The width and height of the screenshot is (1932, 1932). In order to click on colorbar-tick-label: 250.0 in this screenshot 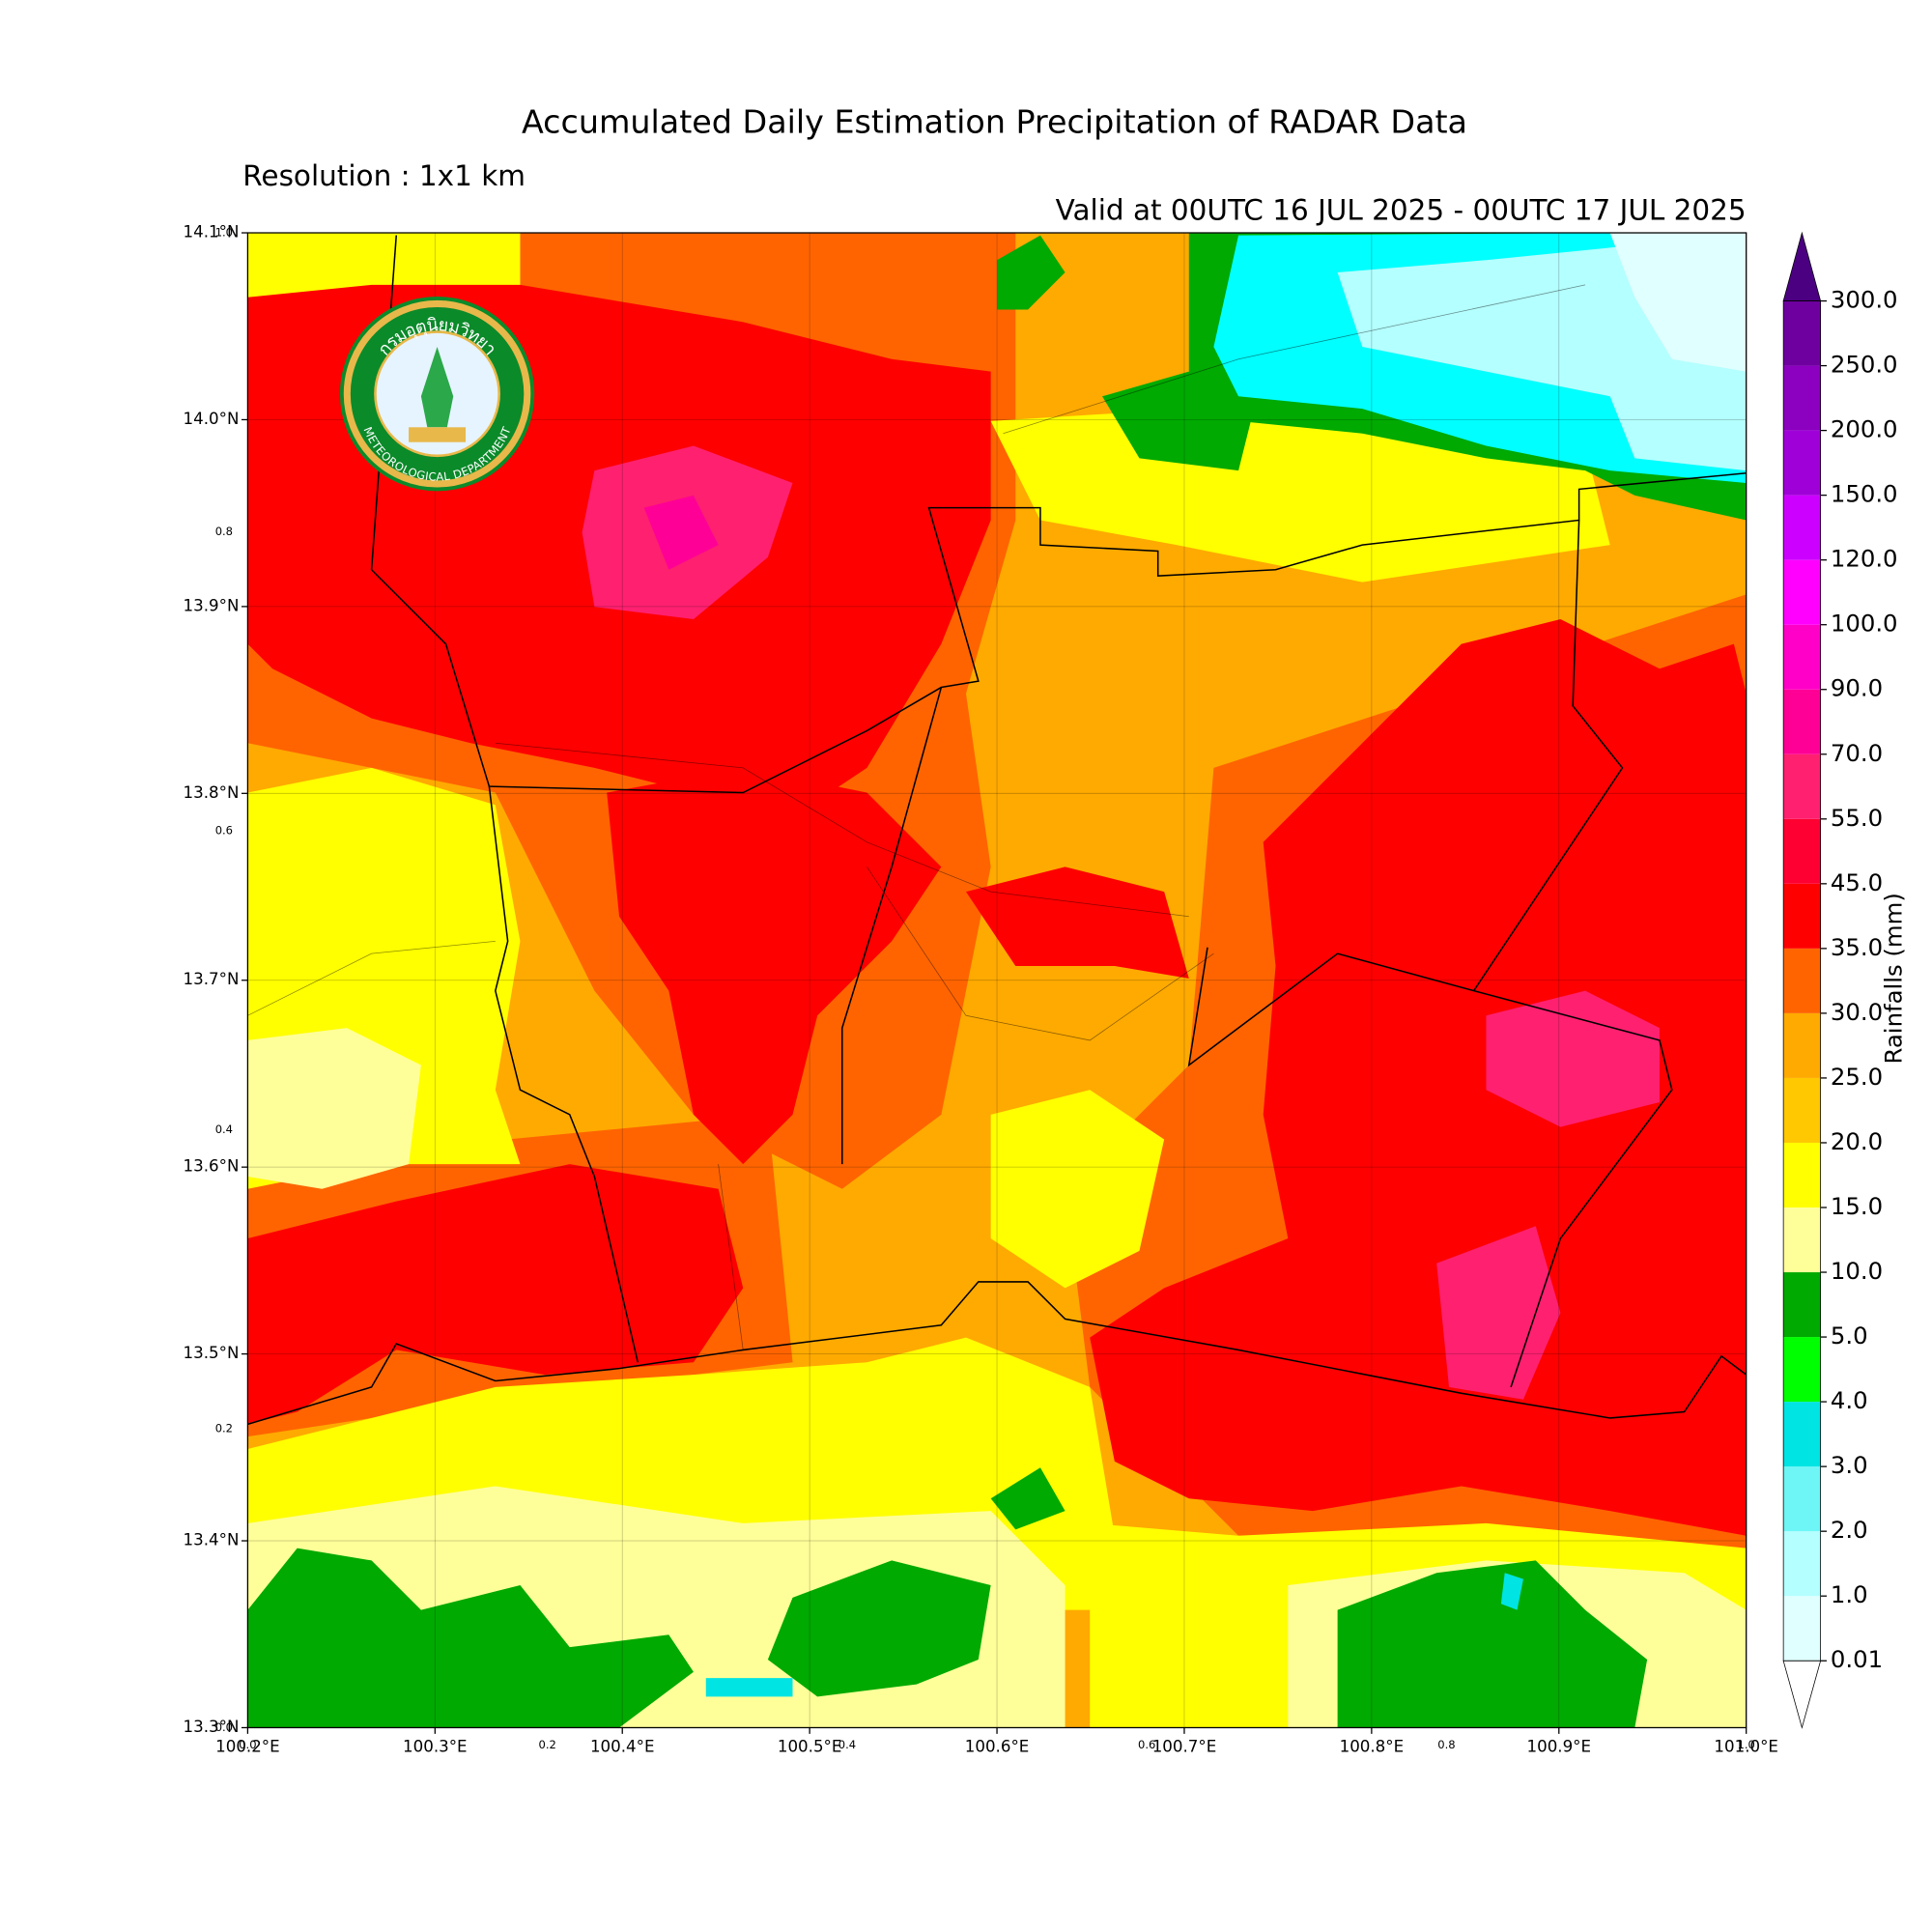, I will do `click(1864, 365)`.